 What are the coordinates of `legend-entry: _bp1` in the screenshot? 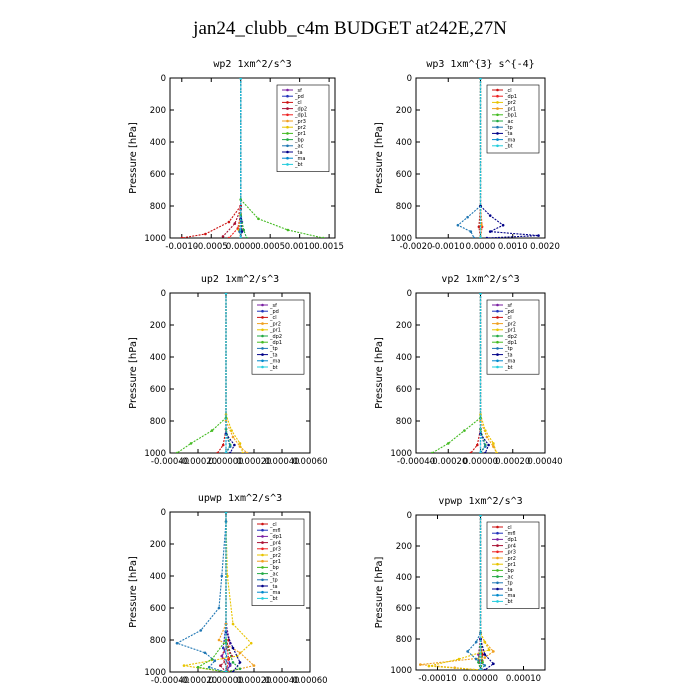 It's located at (510, 116).